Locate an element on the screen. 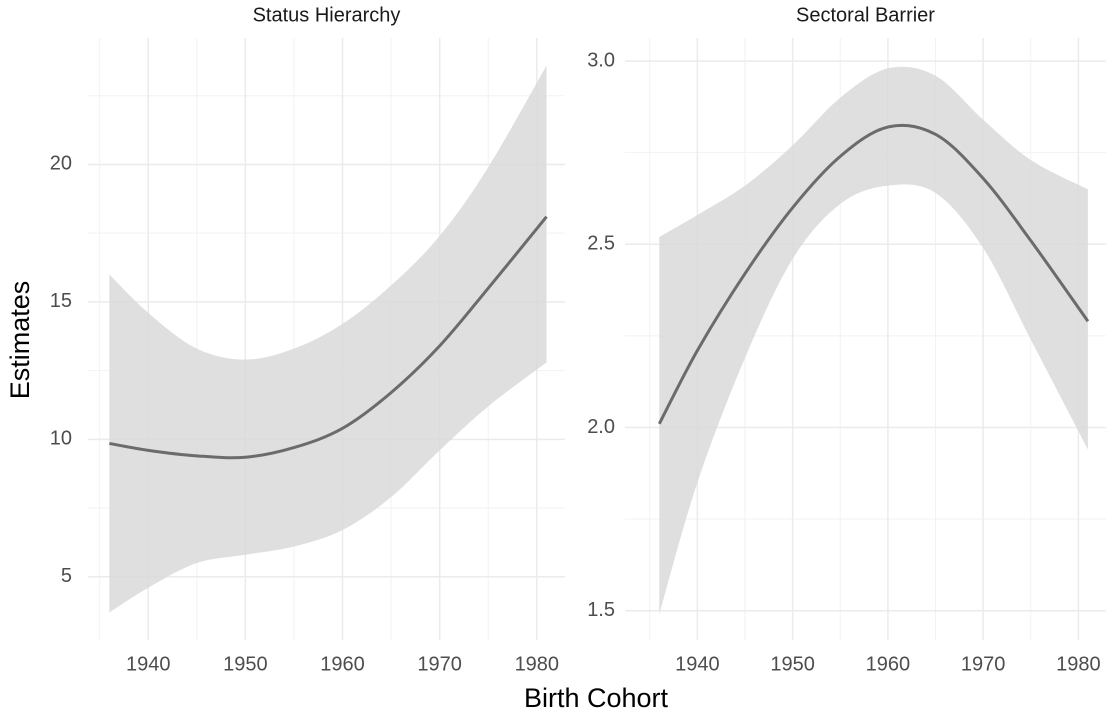  y-axis-label: Estimates is located at coordinates (20, 340).